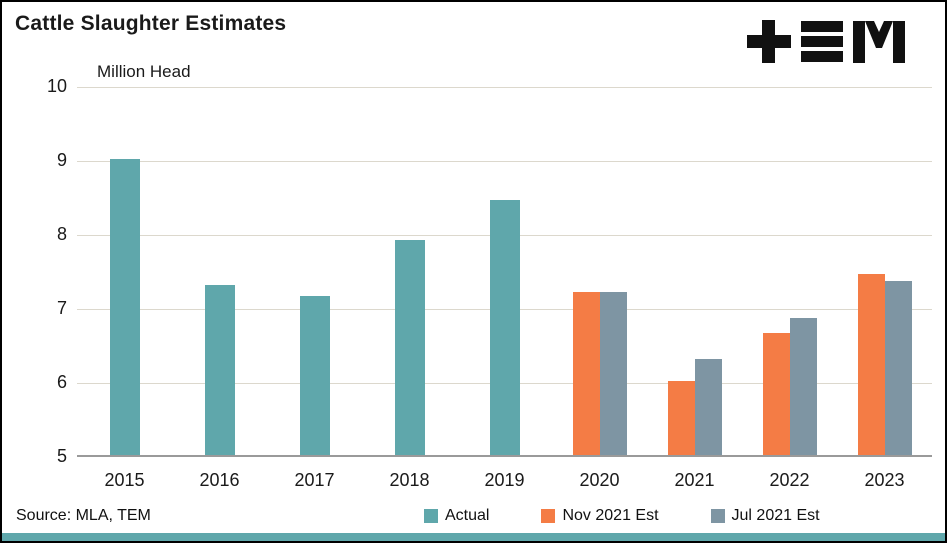 The height and width of the screenshot is (543, 947). I want to click on footer-accent-bar, so click(473, 537).